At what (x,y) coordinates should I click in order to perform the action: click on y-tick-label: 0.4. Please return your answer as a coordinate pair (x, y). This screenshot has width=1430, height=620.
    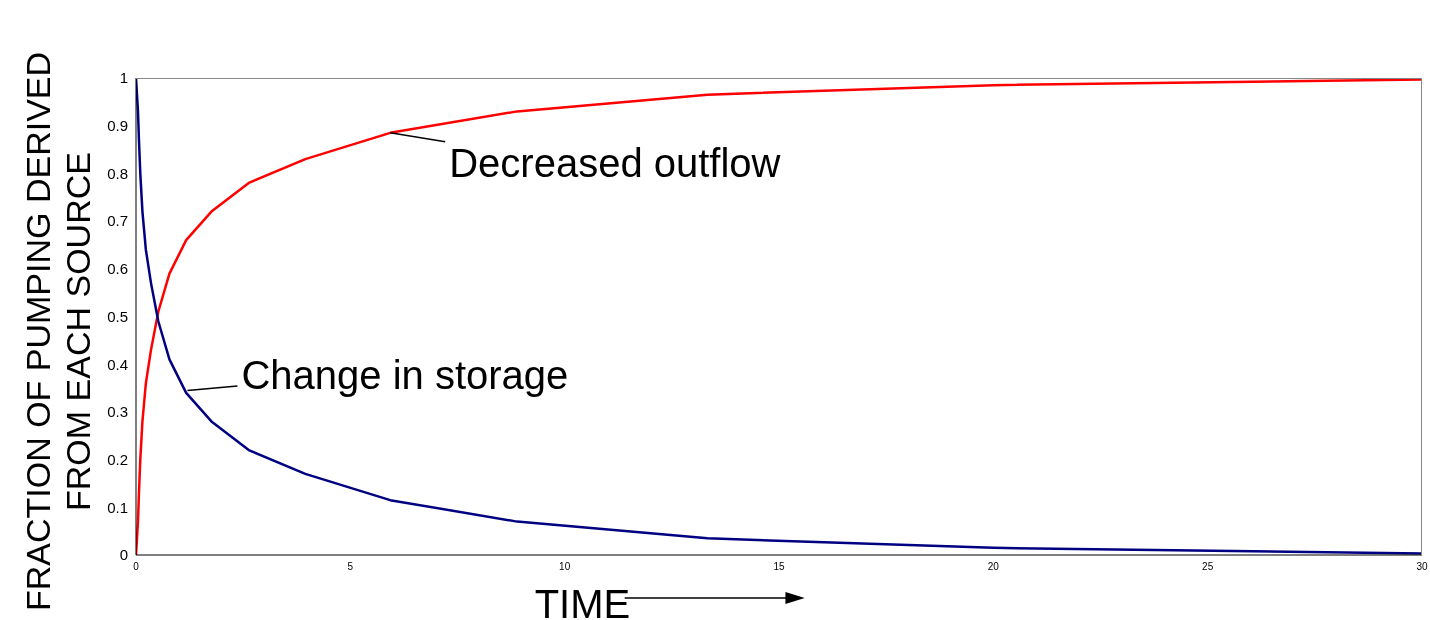
    Looking at the image, I should click on (117, 364).